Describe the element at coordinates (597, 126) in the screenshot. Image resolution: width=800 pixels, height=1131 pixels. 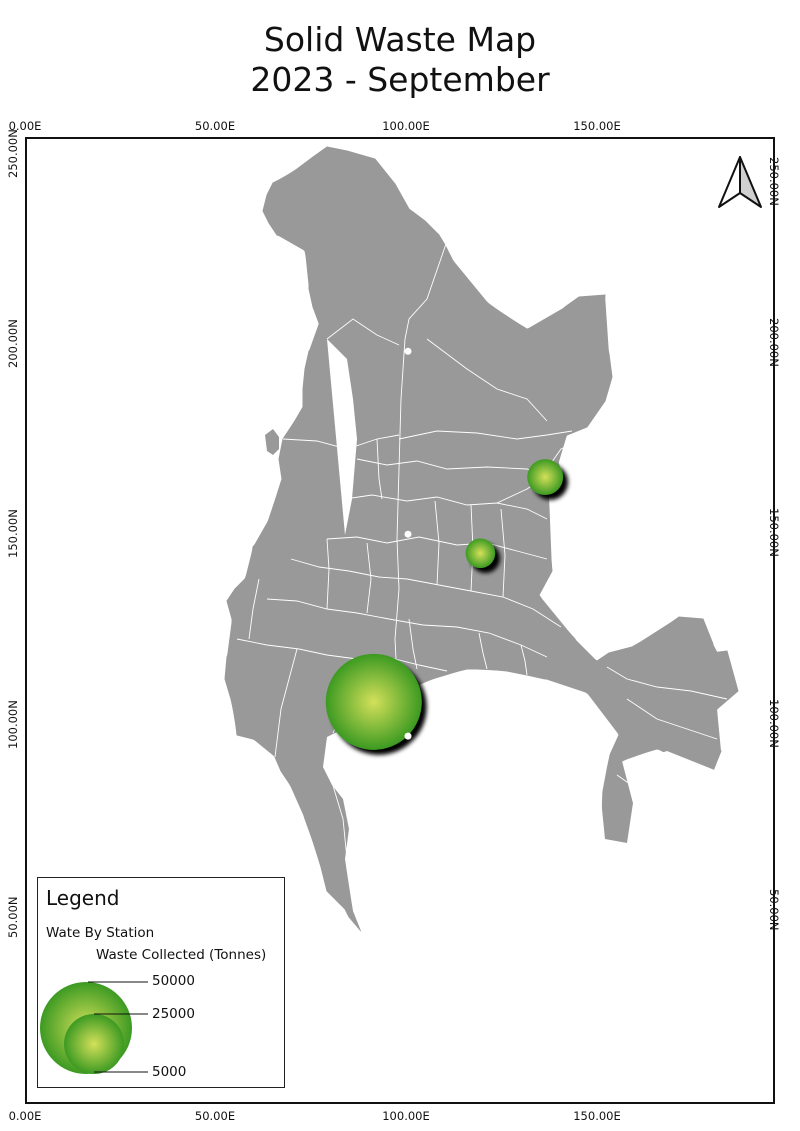
I see `grid-label-top-150: 150.00E` at that location.